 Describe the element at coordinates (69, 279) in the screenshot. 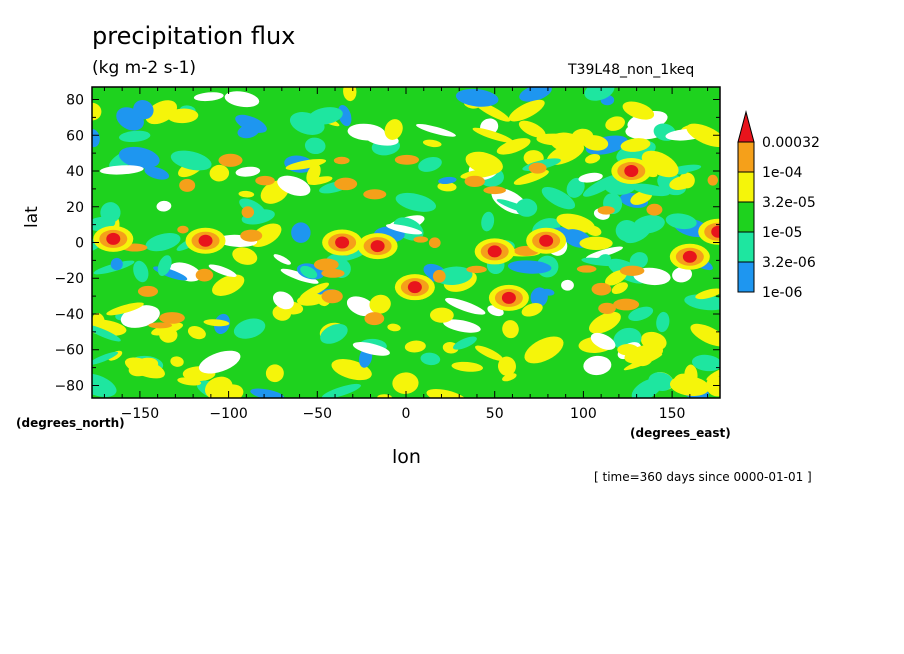

I see `y-tick-label: −20` at that location.